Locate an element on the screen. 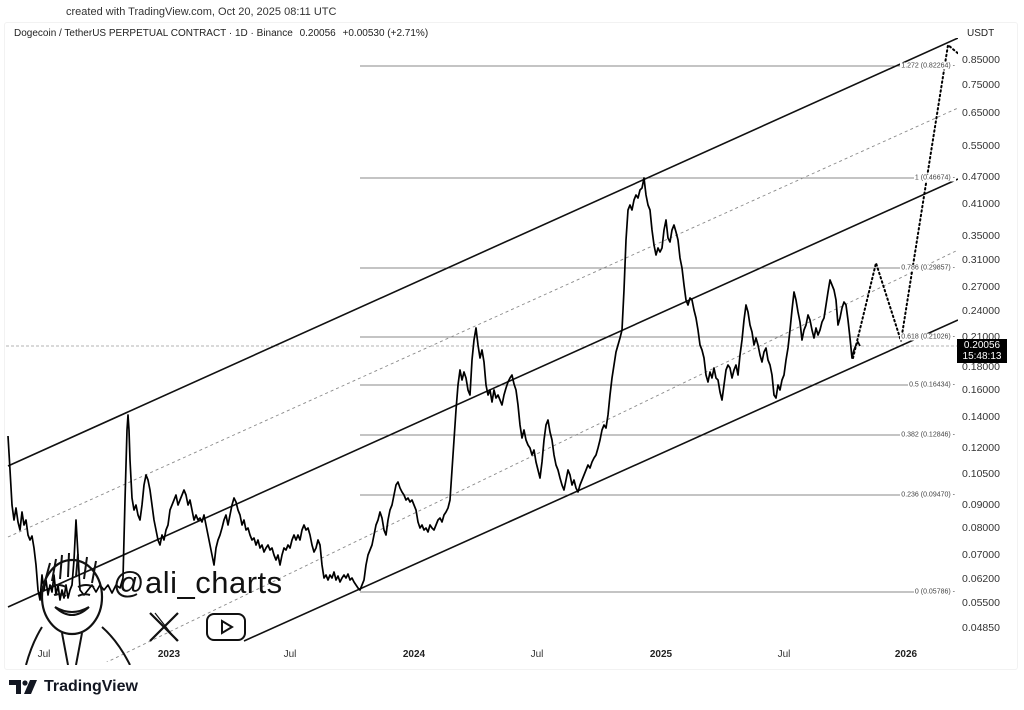 The width and height of the screenshot is (1024, 710). price-axis-label: 0.75000 is located at coordinates (981, 85).